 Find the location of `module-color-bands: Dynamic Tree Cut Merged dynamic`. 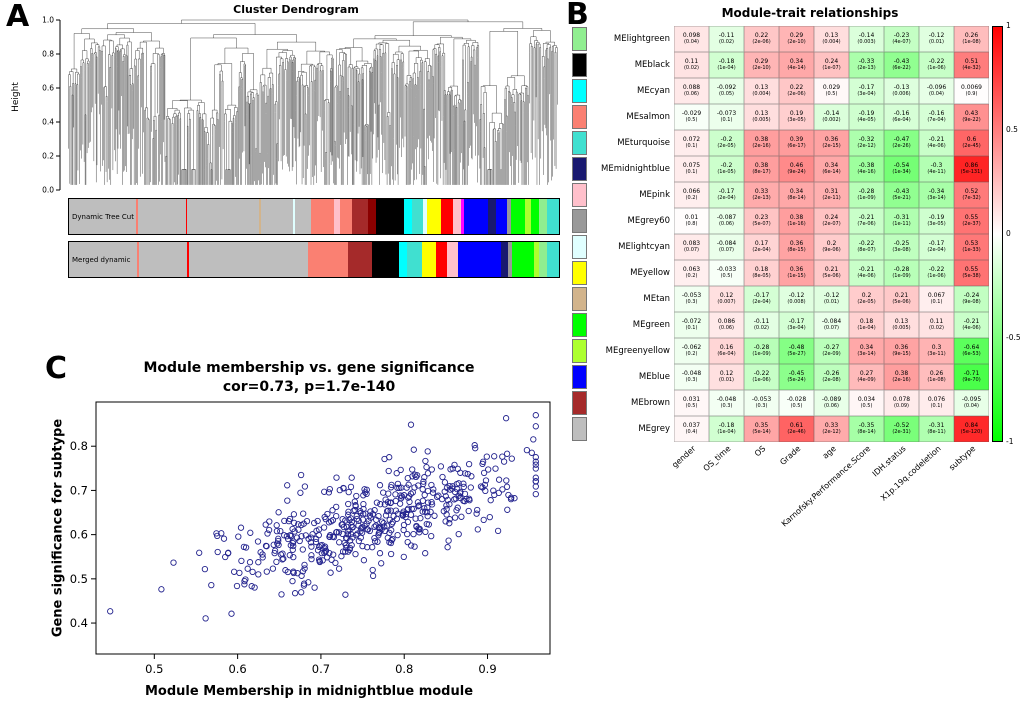

module-color-bands: Dynamic Tree Cut Merged dynamic is located at coordinates (314, 239).